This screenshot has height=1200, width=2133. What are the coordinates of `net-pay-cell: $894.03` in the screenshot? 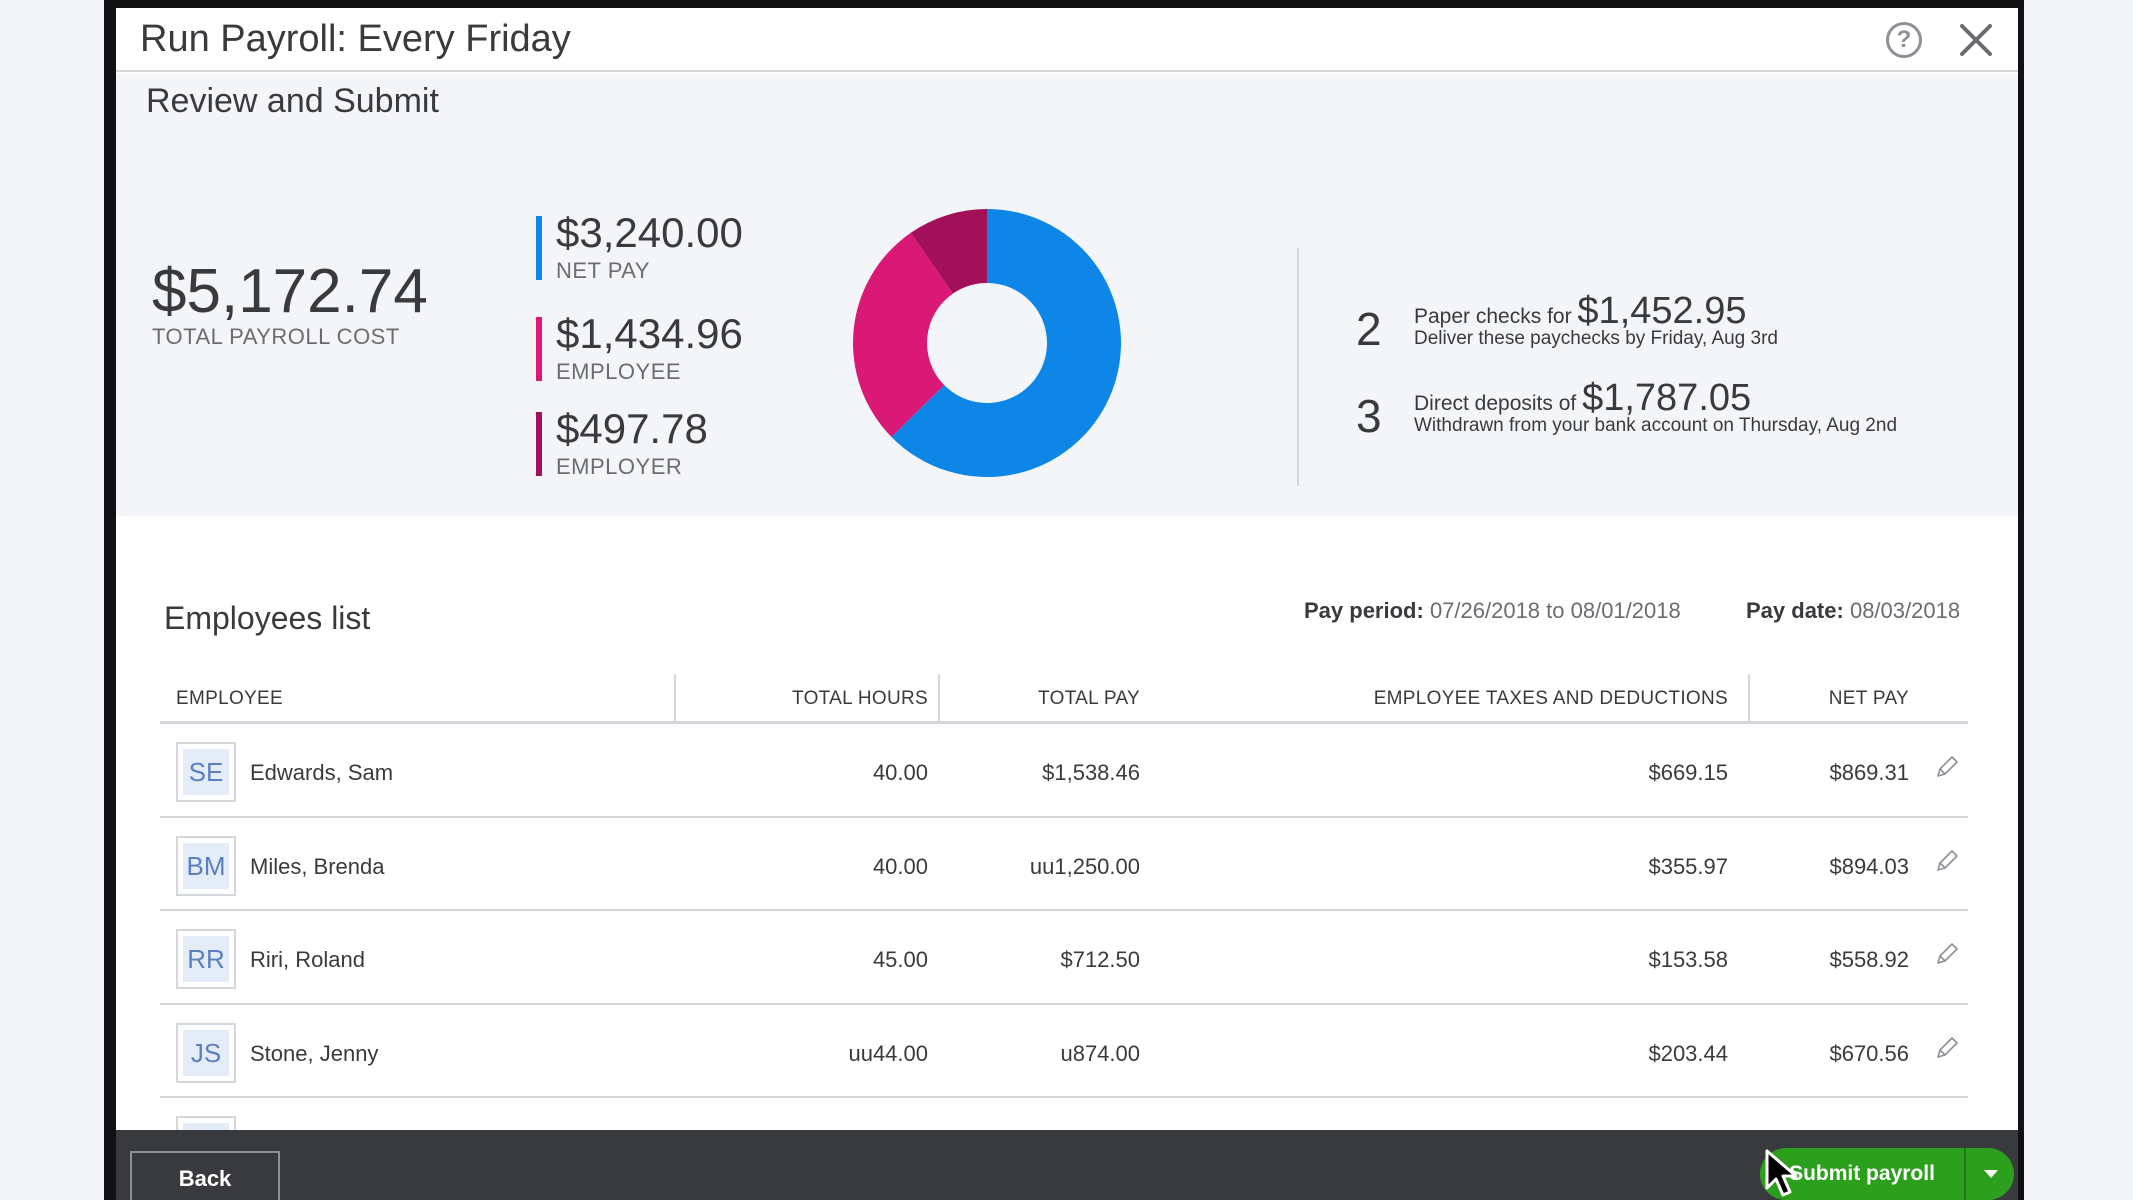 It's located at (1869, 866).